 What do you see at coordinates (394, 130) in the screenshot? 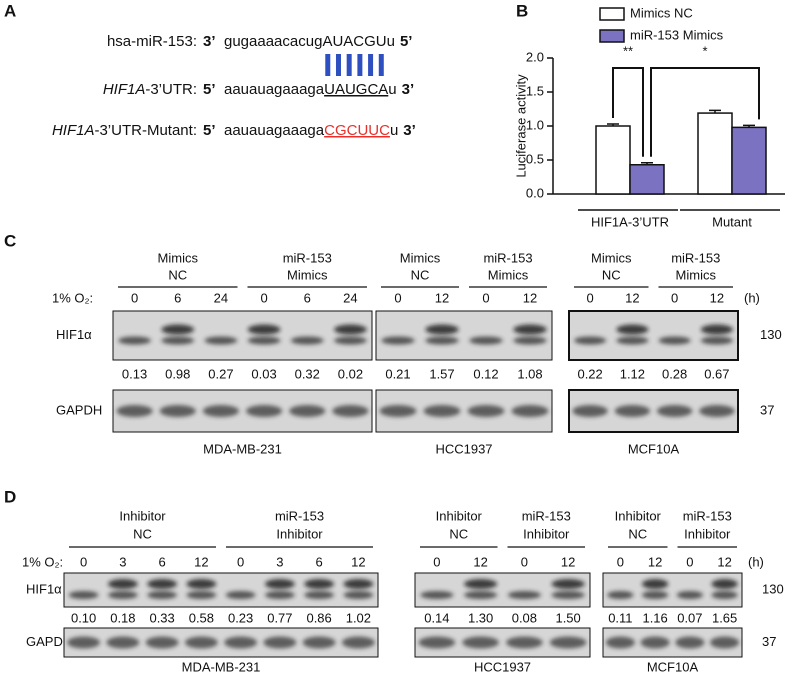
I see `text-part: u` at bounding box center [394, 130].